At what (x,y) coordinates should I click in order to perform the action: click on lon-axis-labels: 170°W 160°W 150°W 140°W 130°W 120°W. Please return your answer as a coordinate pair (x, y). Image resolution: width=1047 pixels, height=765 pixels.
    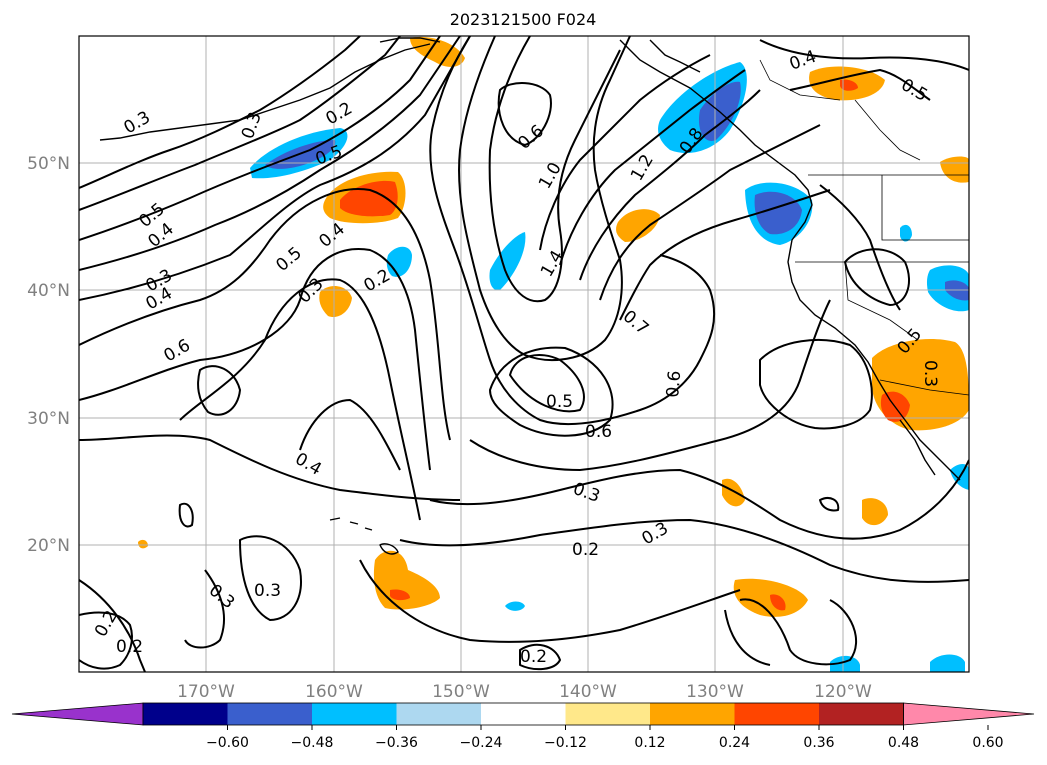
    Looking at the image, I should click on (524, 692).